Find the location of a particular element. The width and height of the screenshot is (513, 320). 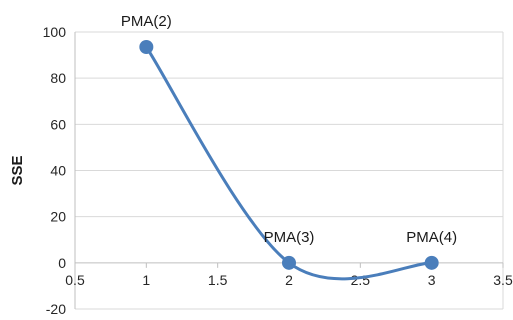

x-tick-label: 3.5 is located at coordinates (503, 280).